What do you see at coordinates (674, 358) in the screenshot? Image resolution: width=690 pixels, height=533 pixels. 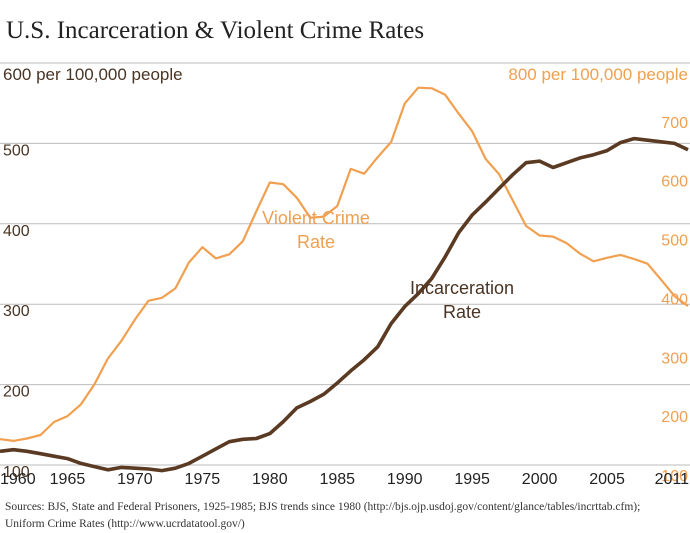 I see `right-tick-label: 300` at bounding box center [674, 358].